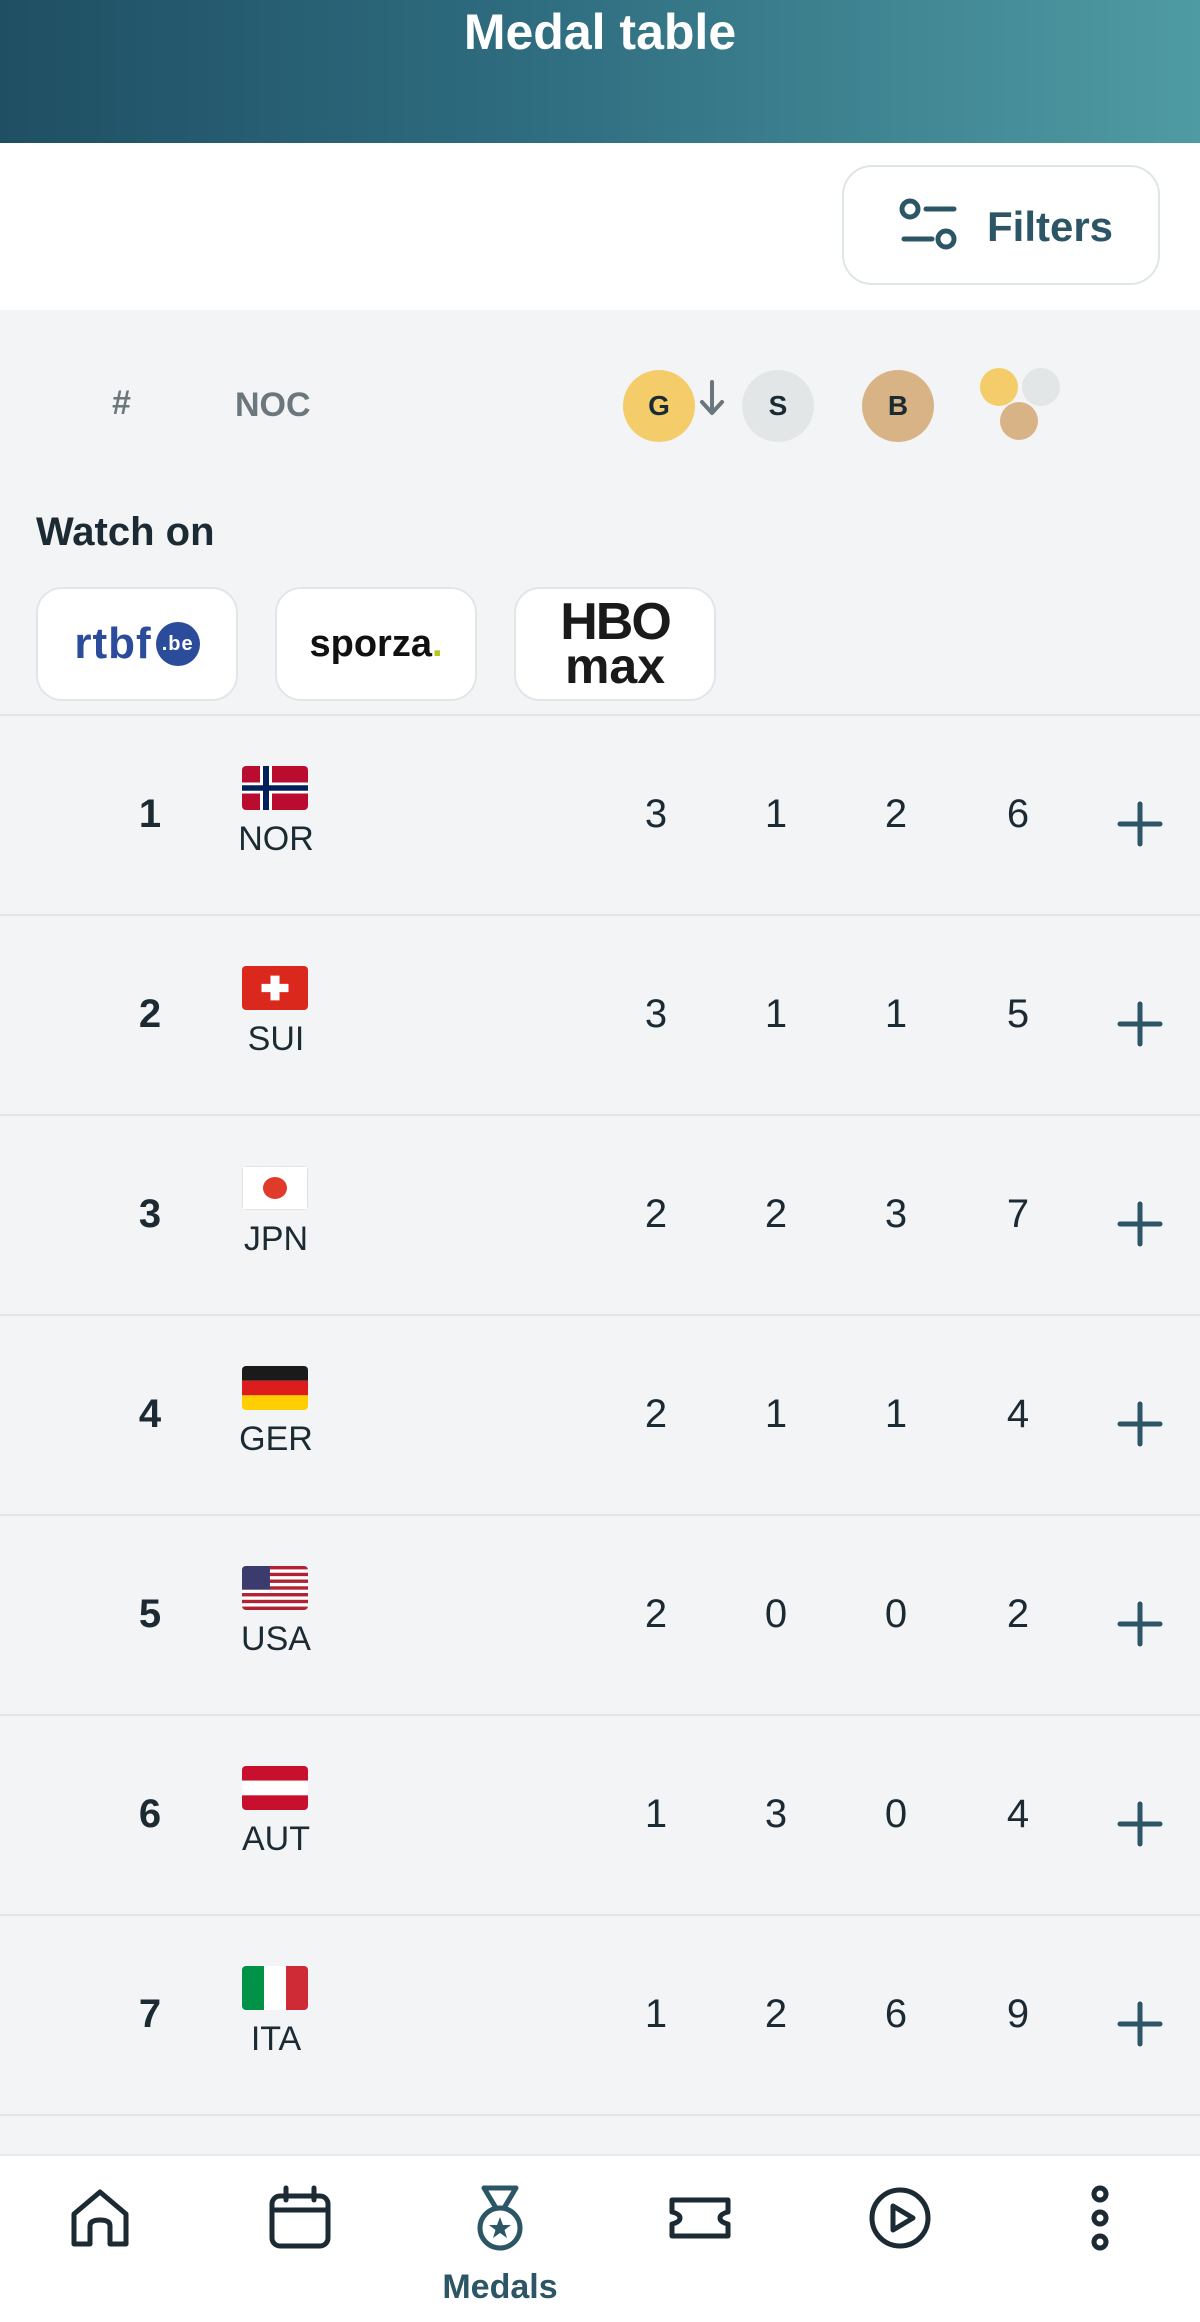  Describe the element at coordinates (1018, 2014) in the screenshot. I see `total-count: 9` at that location.